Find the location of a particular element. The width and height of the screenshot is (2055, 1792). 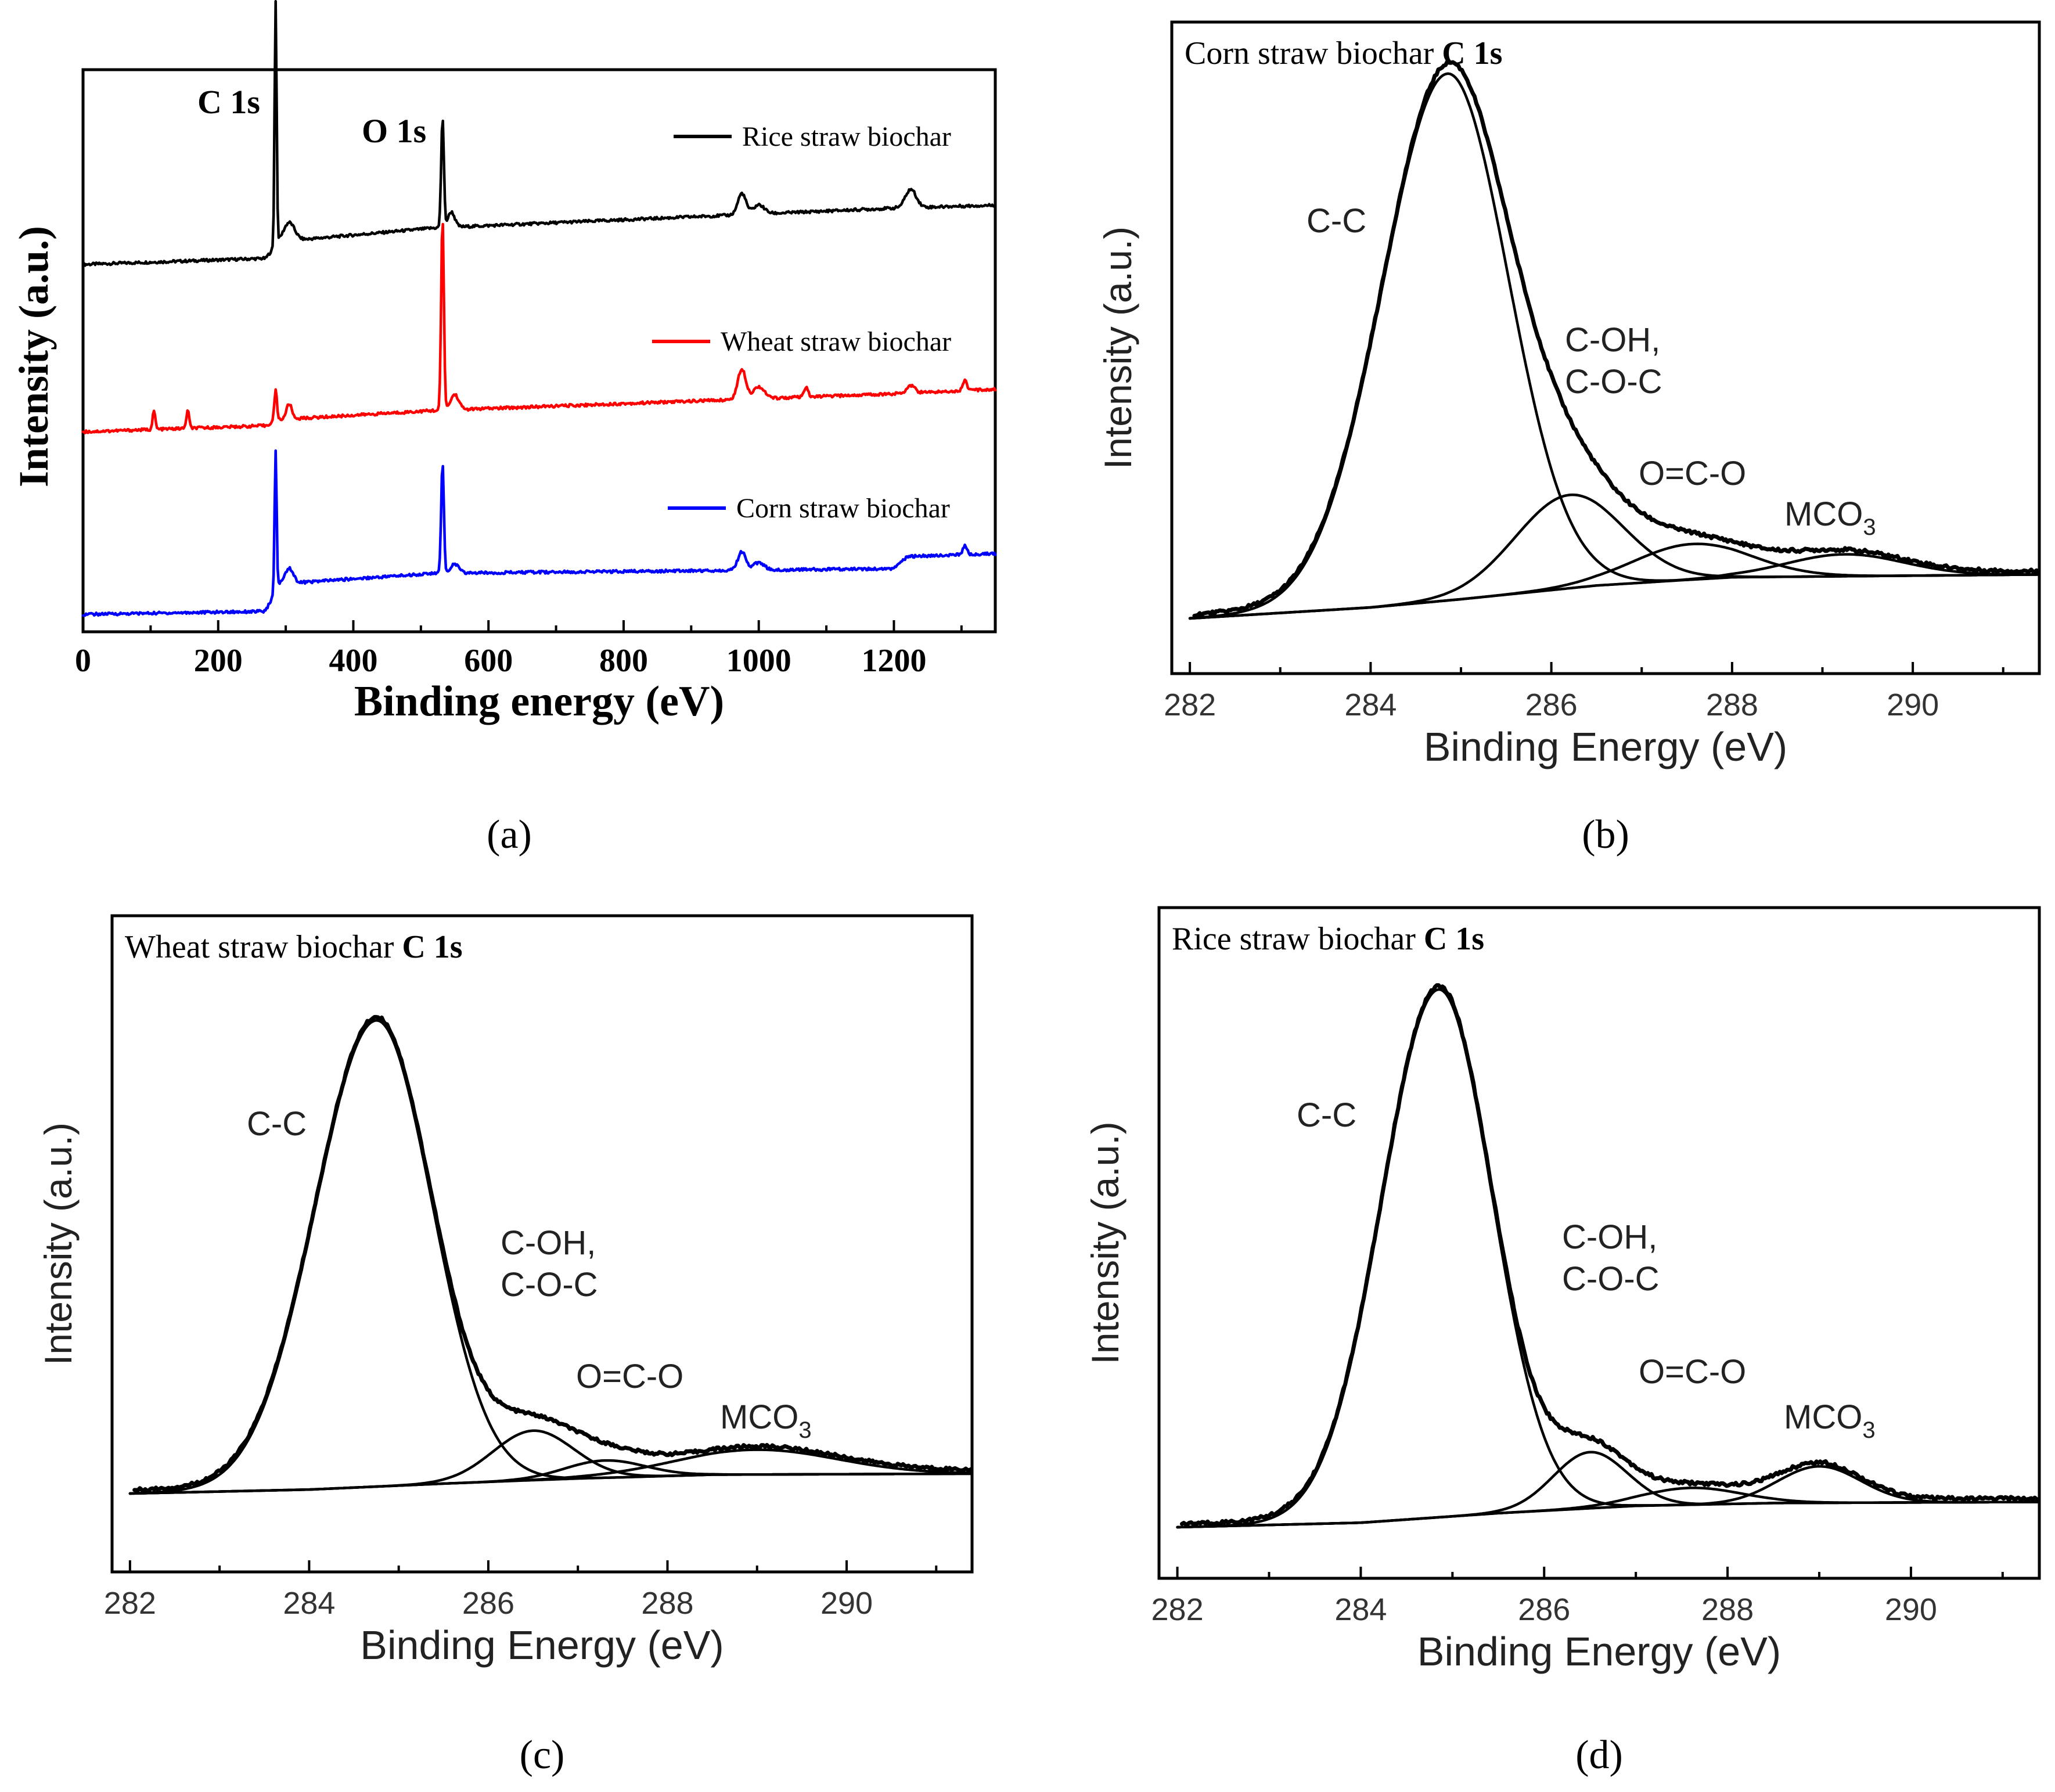

panel-a-xtick-label: 0 is located at coordinates (83, 661).